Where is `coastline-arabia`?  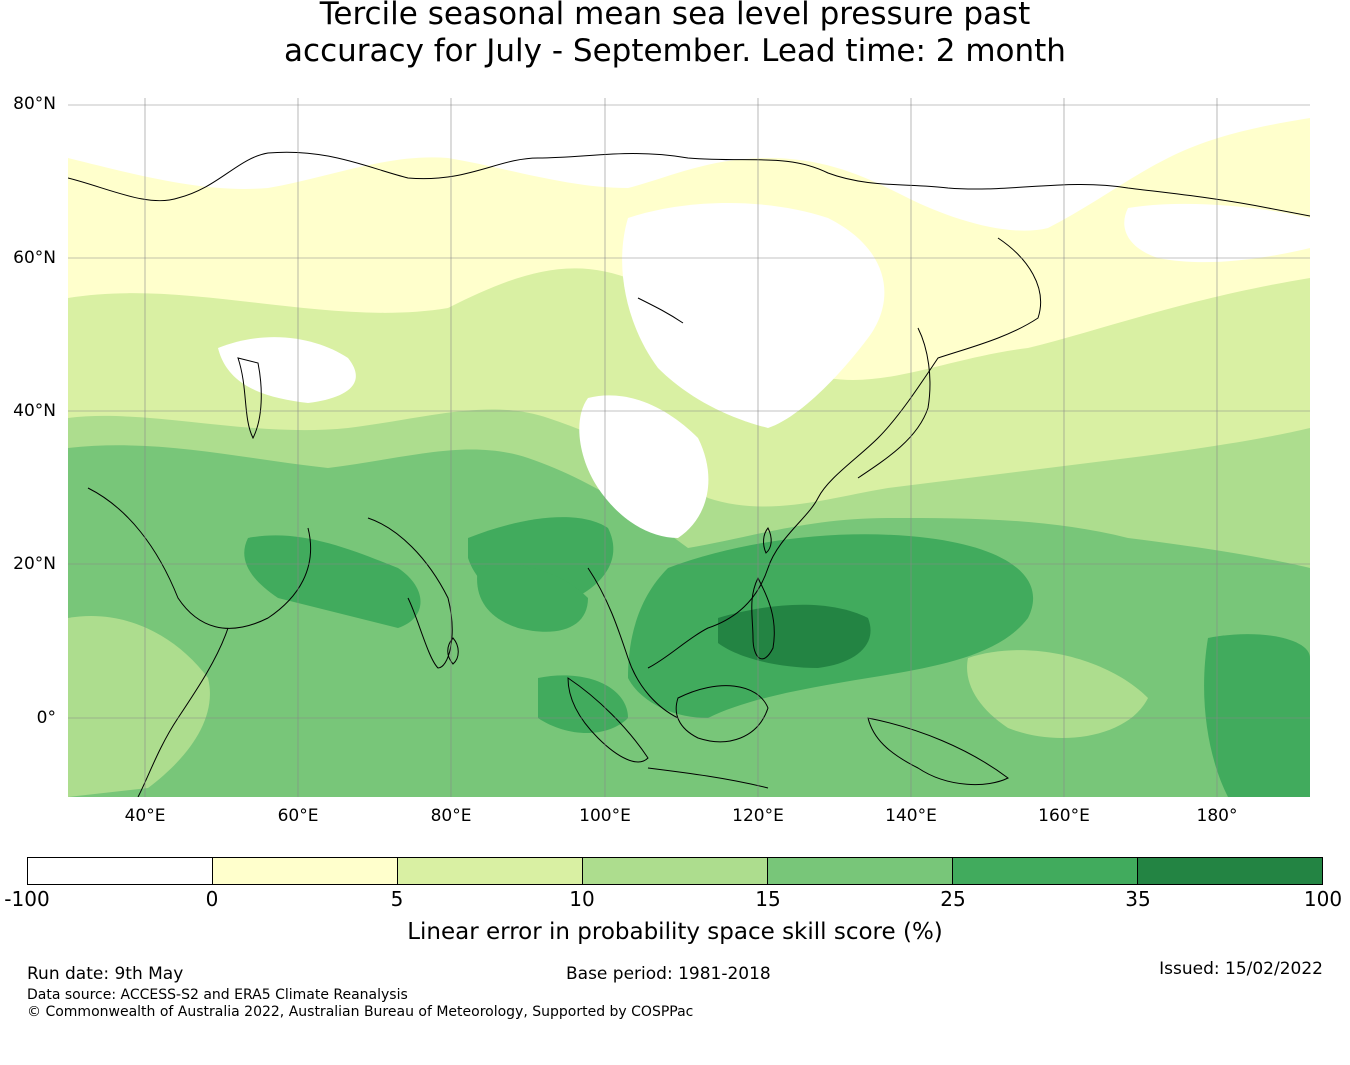
coastline-arabia is located at coordinates (199, 558).